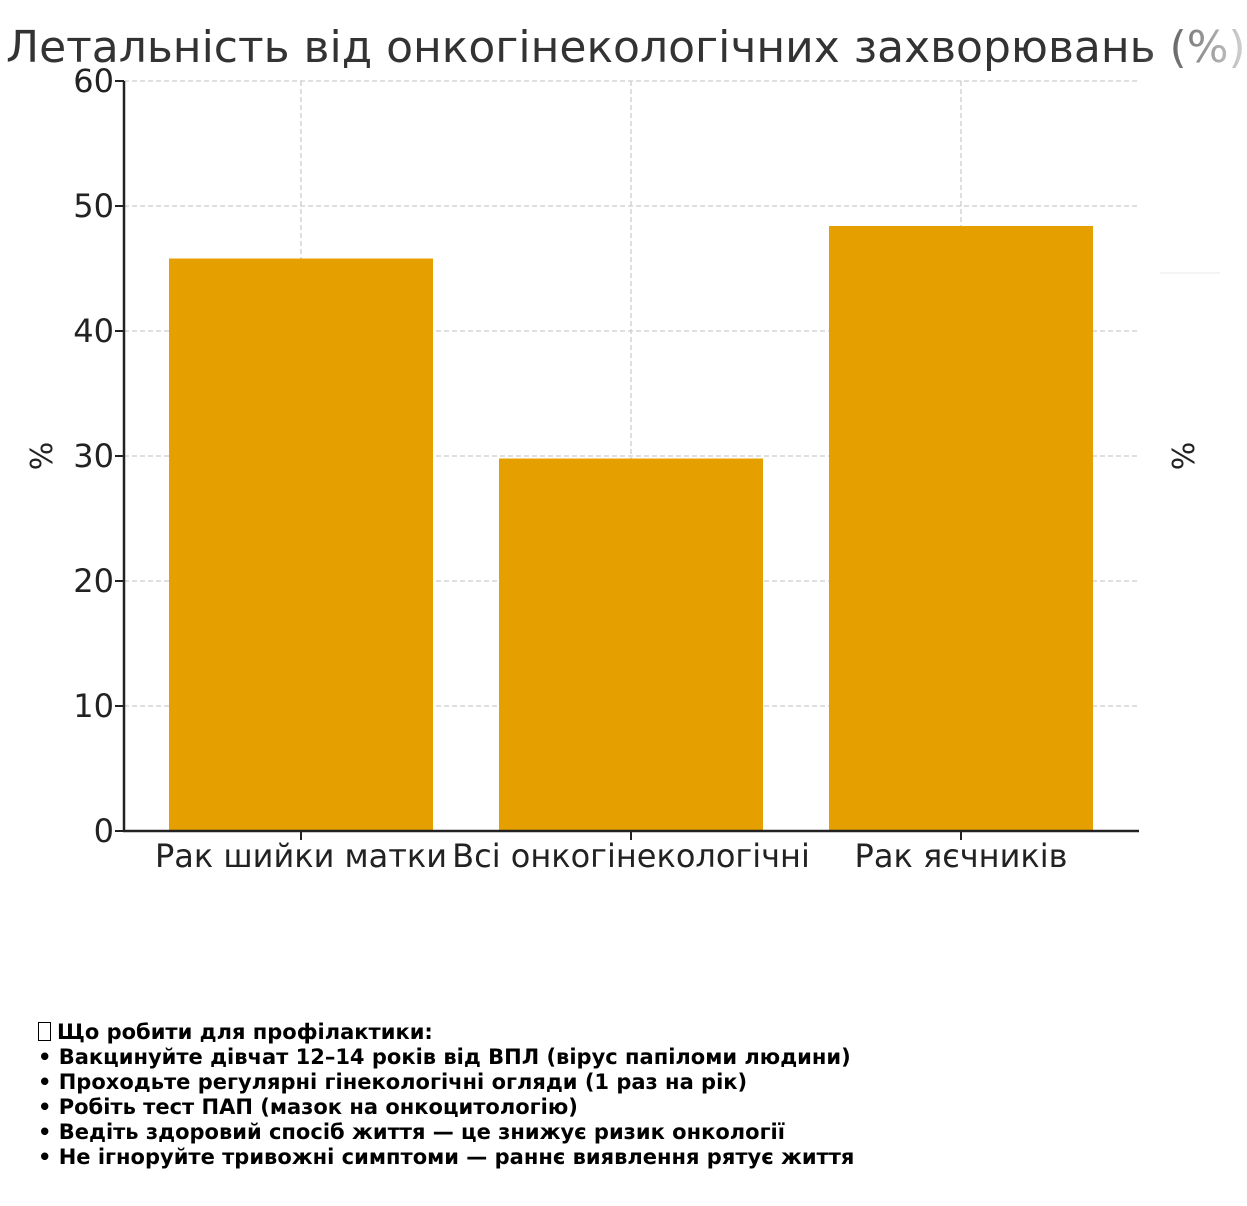  What do you see at coordinates (42, 456) in the screenshot?
I see `y-axis-label: %` at bounding box center [42, 456].